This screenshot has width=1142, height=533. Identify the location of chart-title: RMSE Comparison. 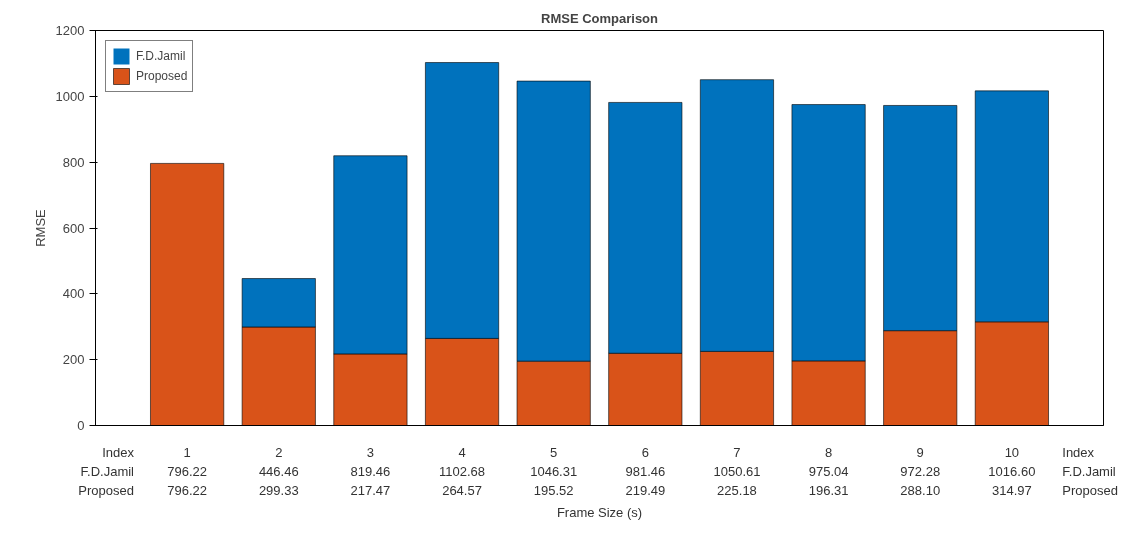
(599, 18).